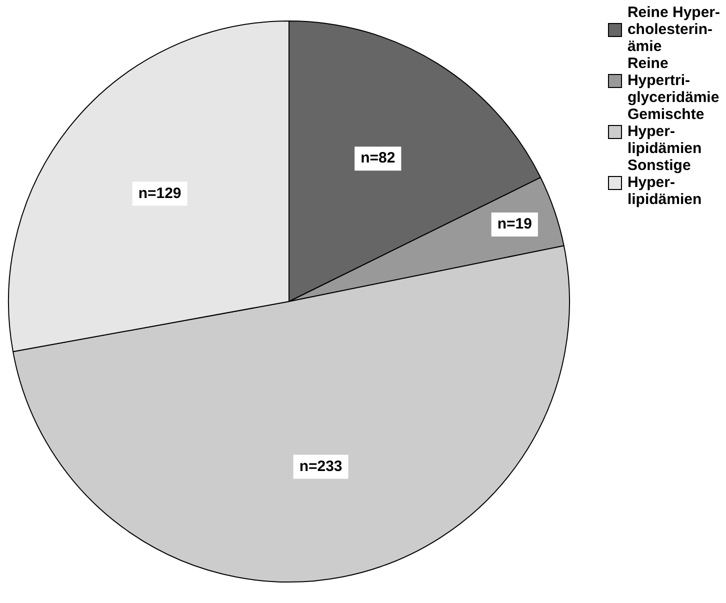  I want to click on data-label: n=19, so click(514, 224).